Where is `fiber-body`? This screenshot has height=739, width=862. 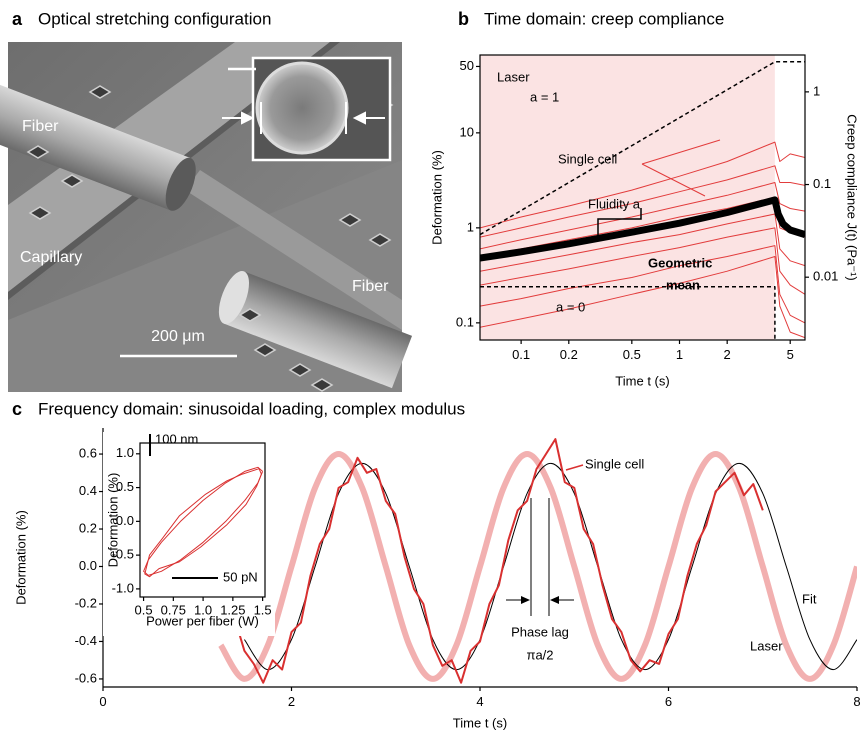 fiber-body is located at coordinates (95, 147).